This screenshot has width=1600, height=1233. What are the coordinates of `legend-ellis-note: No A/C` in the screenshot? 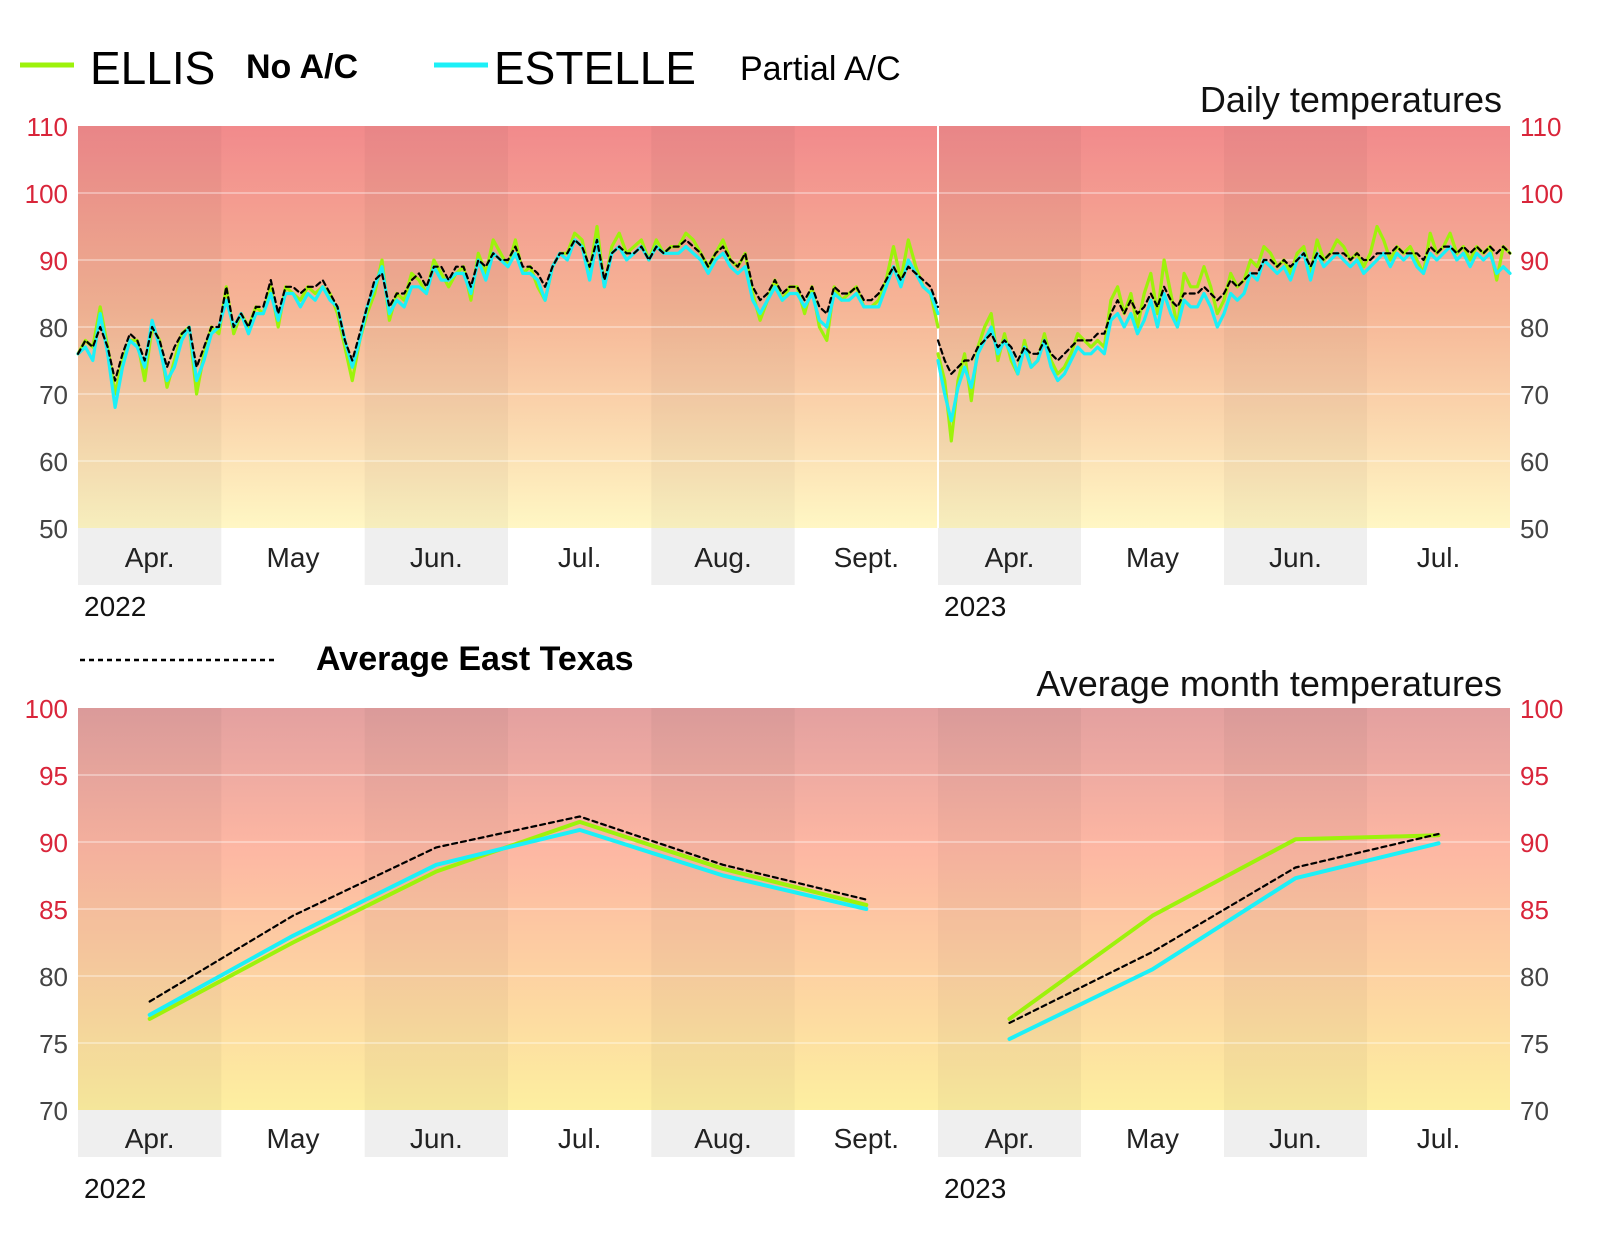 It's located at (302, 67).